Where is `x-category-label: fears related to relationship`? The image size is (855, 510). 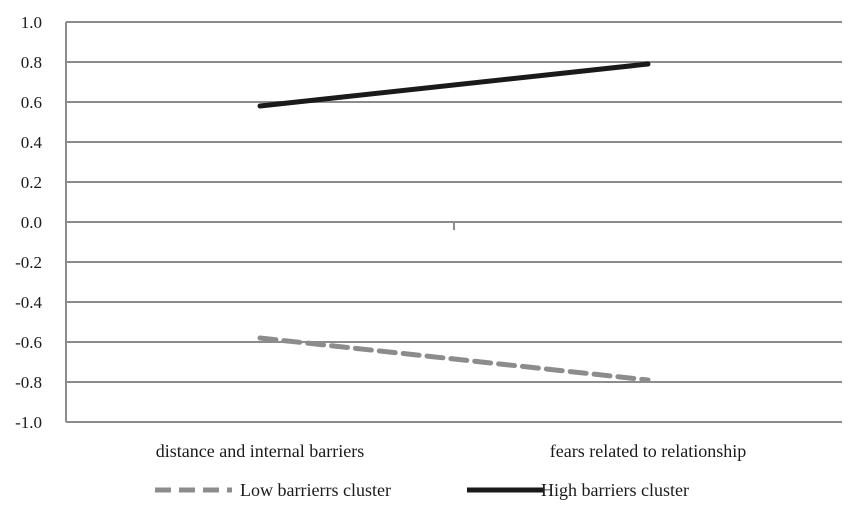 x-category-label: fears related to relationship is located at coordinates (648, 451).